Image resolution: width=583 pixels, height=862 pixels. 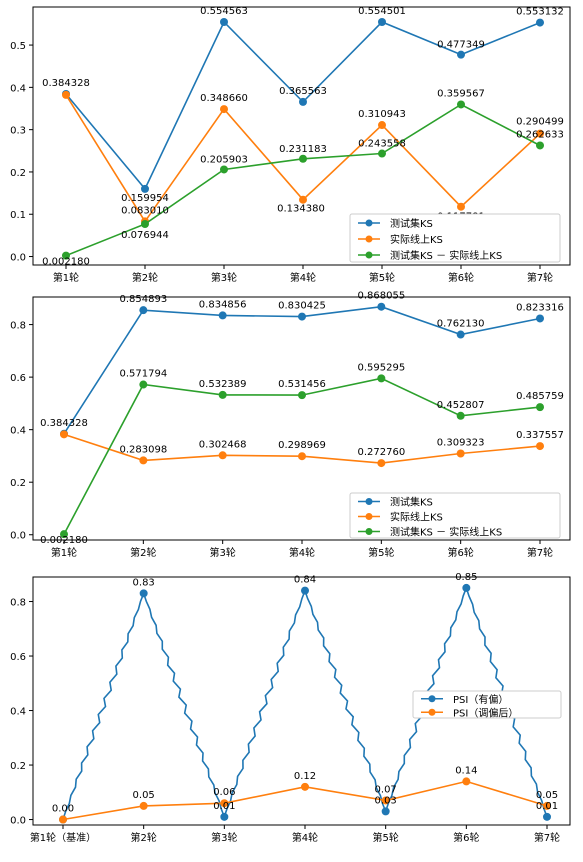 I want to click on y-tick-label: 0.0, so click(x=18, y=821).